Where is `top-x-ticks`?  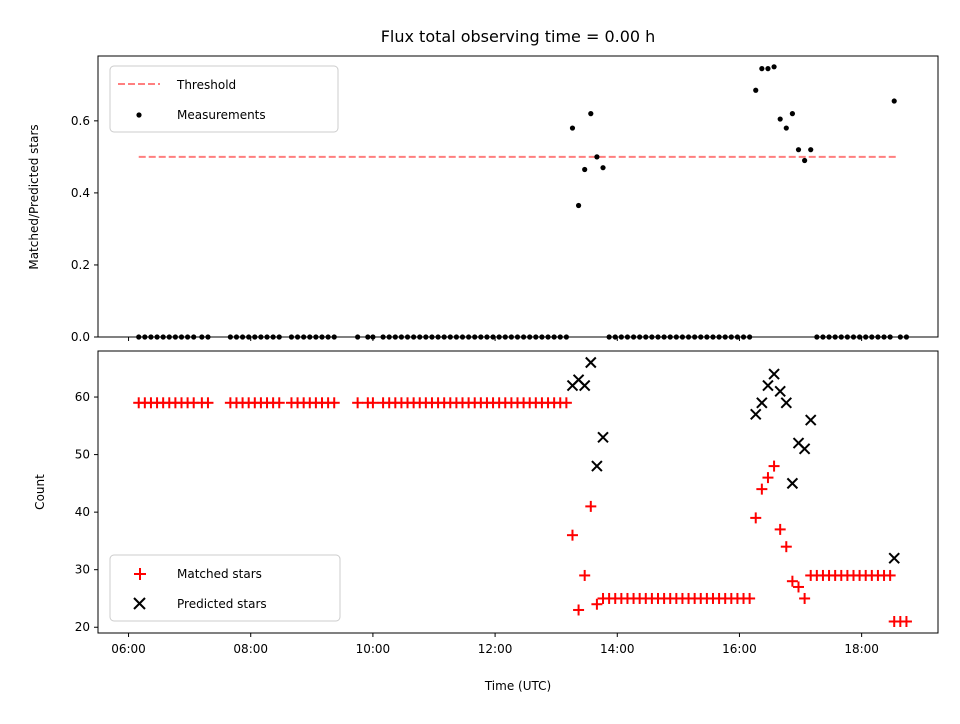
top-x-ticks is located at coordinates (495, 339).